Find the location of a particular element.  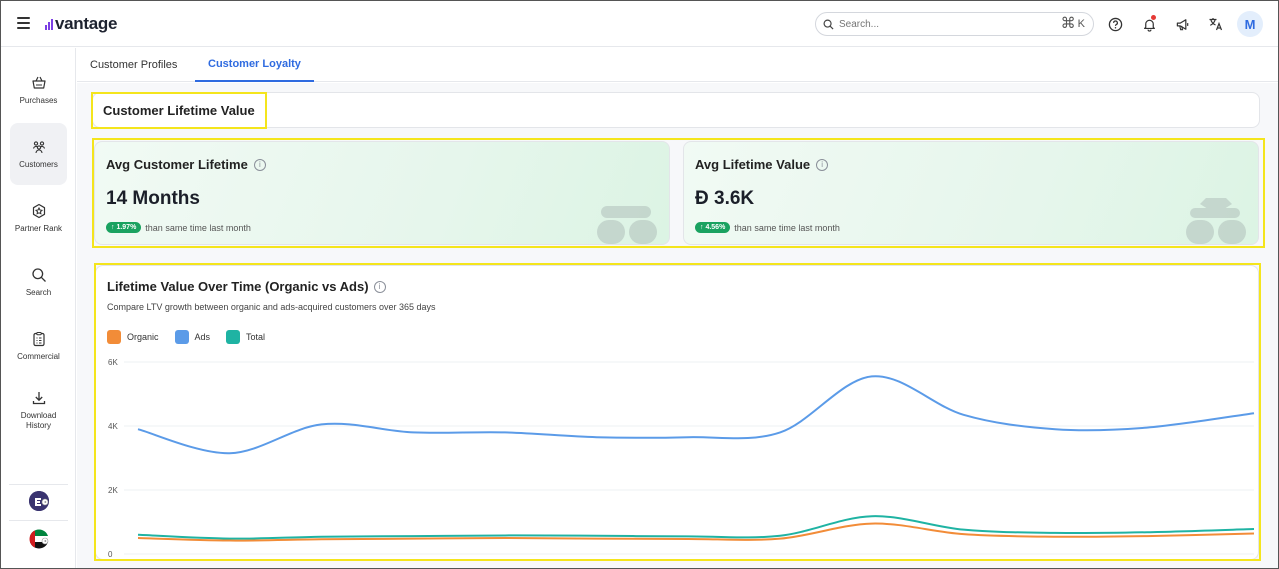

kpi-title: Avg Customer Lifetime i is located at coordinates (186, 164).